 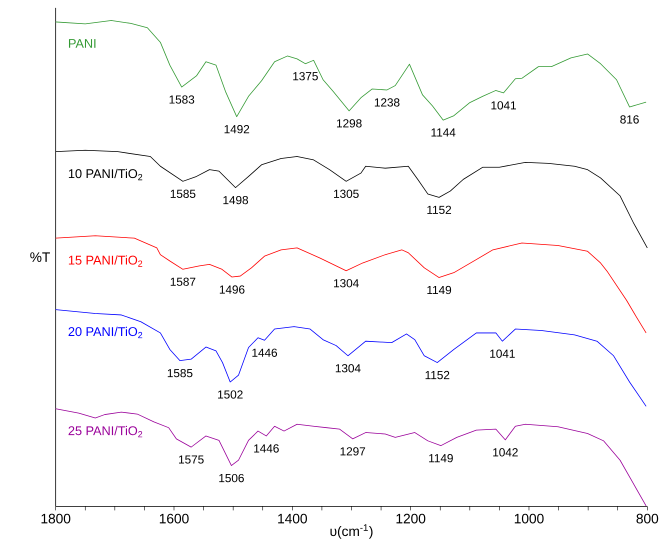 What do you see at coordinates (231, 478) in the screenshot?
I see `annotation: 1506` at bounding box center [231, 478].